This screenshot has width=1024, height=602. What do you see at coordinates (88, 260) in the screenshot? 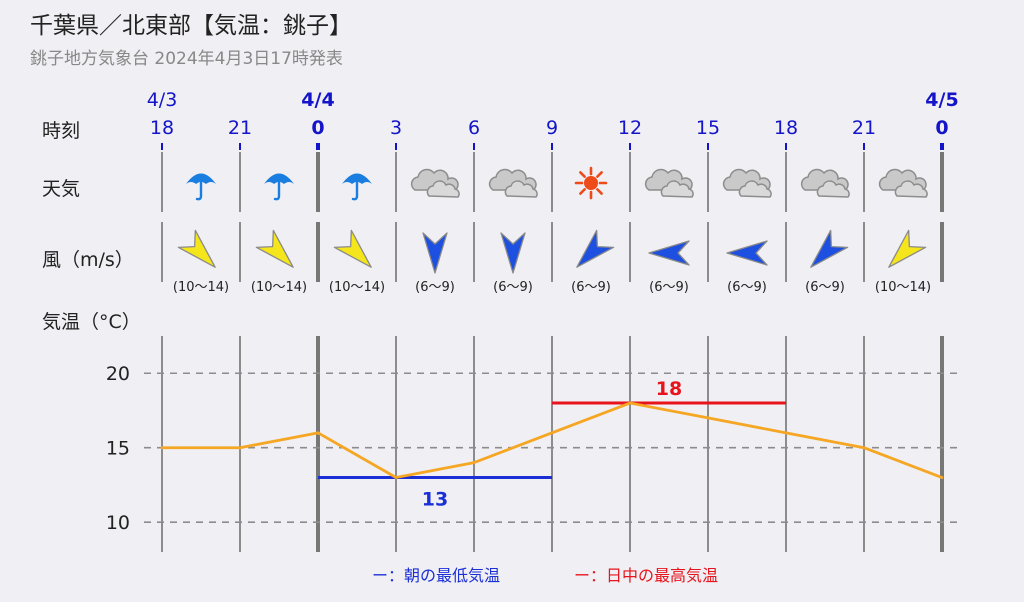
I see `wind-row-label: 風（m/s）` at bounding box center [88, 260].